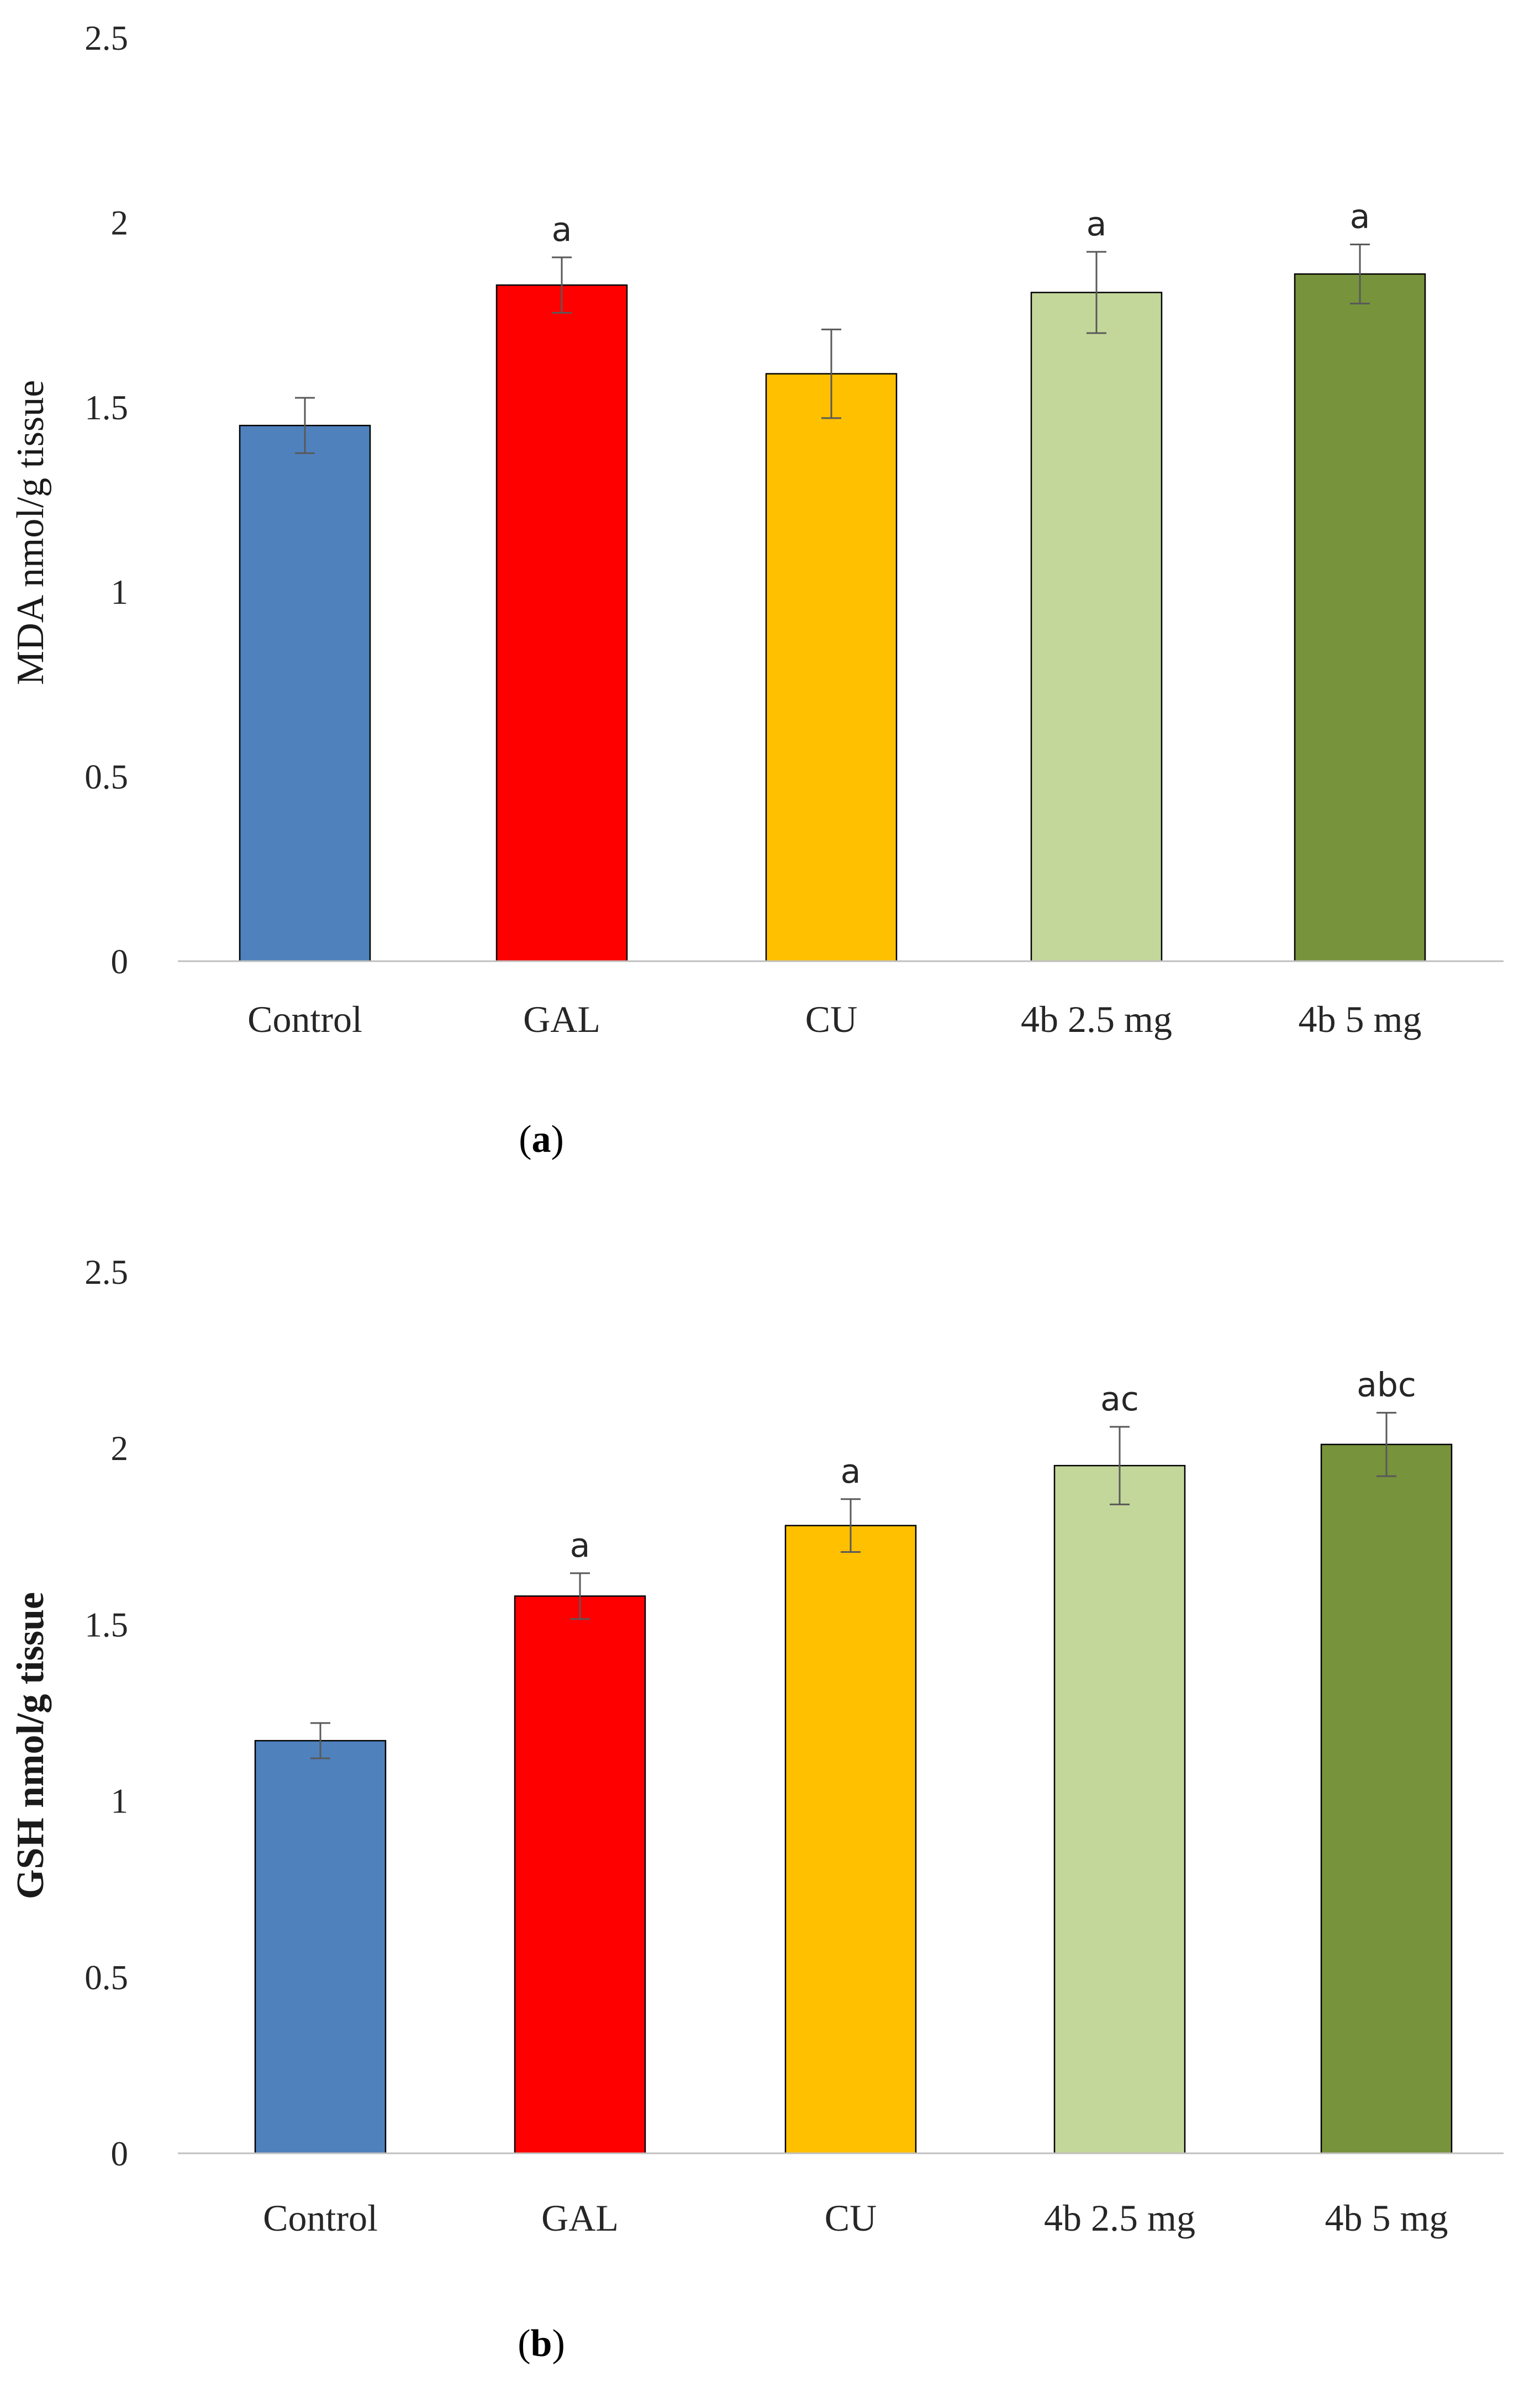 This screenshot has height=2382, width=1540. I want to click on significance-label: ac, so click(1119, 1400).